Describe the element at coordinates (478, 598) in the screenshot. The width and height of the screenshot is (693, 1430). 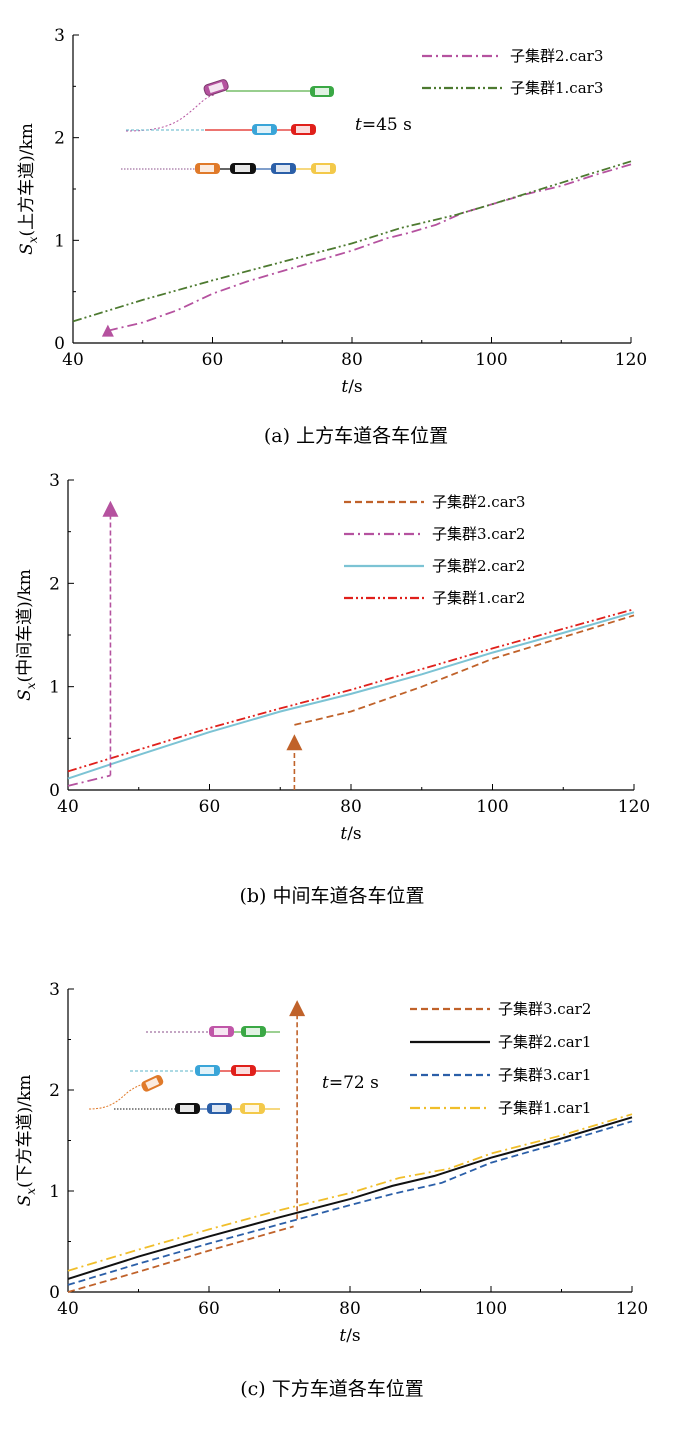
I see `chart-b-legend-label: 子集群1.car2` at that location.